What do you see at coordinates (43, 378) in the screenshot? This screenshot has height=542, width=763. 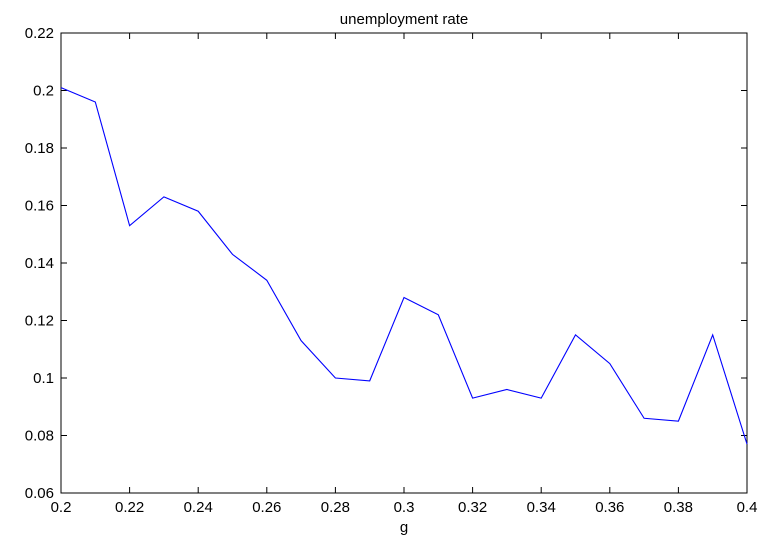 I see `y-tick-label: 0.1` at bounding box center [43, 378].